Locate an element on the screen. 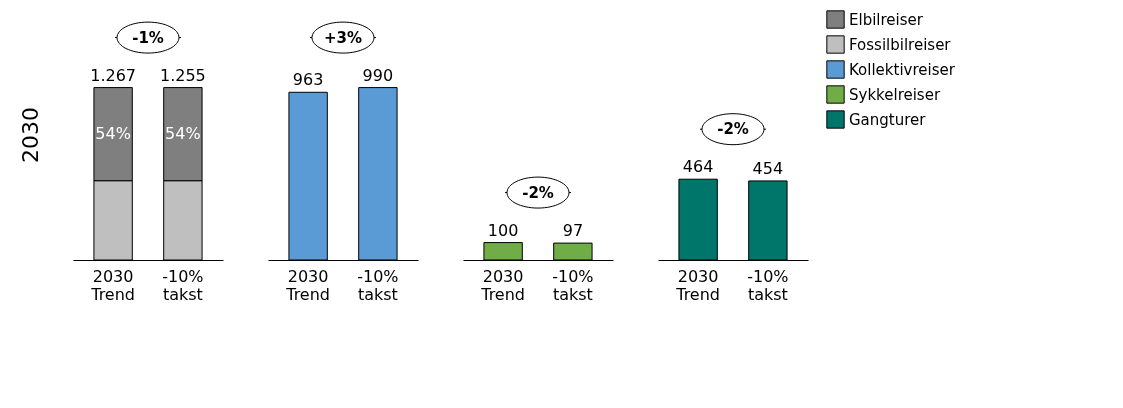  legend-label: Sykkelreiser is located at coordinates (895, 94).